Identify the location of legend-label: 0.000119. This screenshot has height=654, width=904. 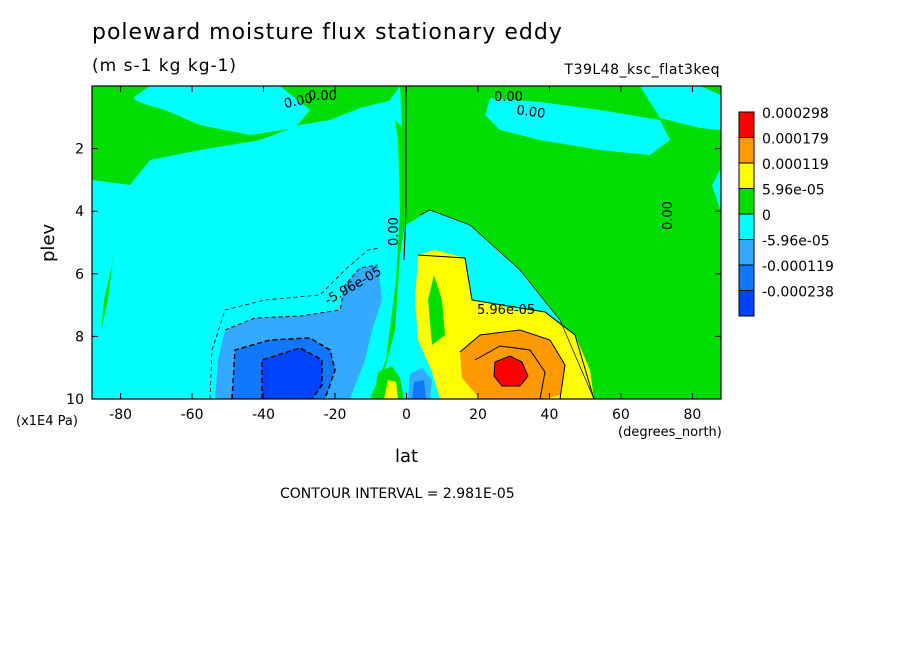
(795, 165).